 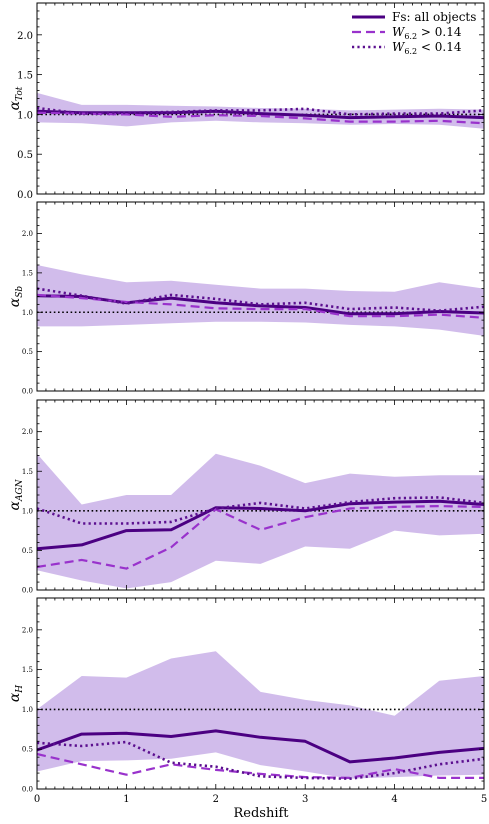 What do you see at coordinates (305, 799) in the screenshot?
I see `x-tick-label: 3` at bounding box center [305, 799].